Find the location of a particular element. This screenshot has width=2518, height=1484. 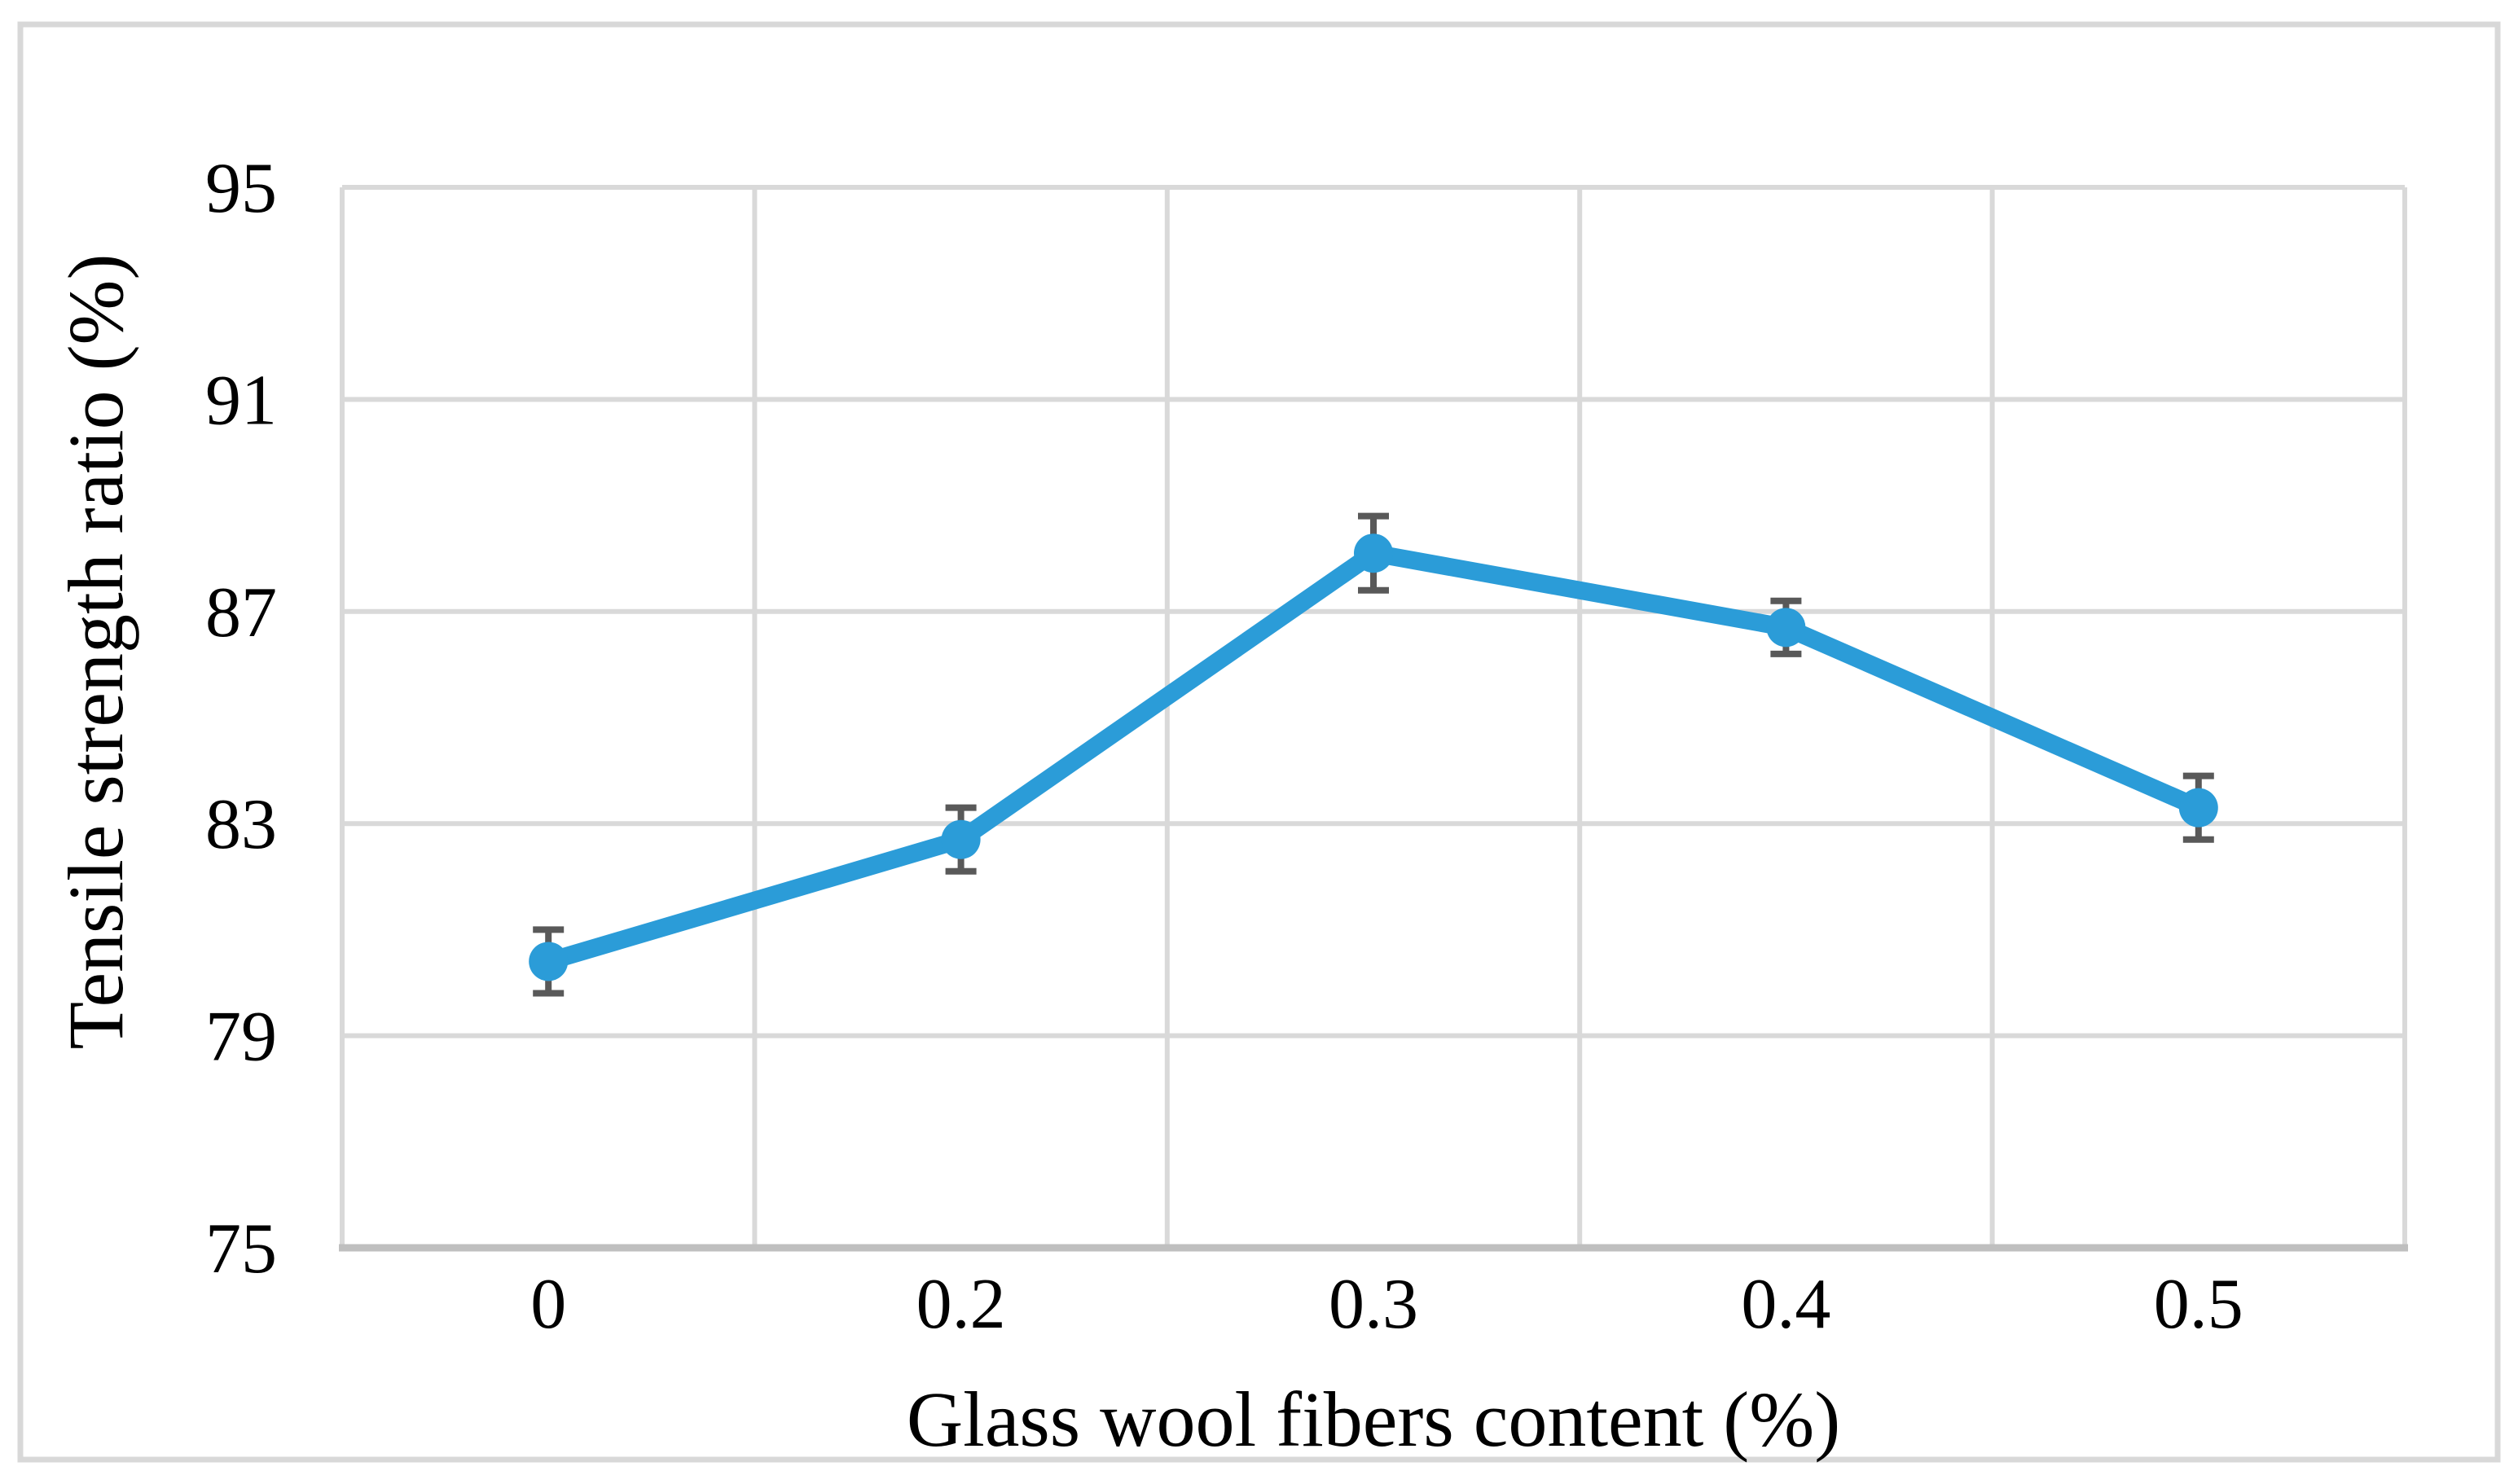

x-axis-title: Glass wool fibers content (%) is located at coordinates (1373, 1419).